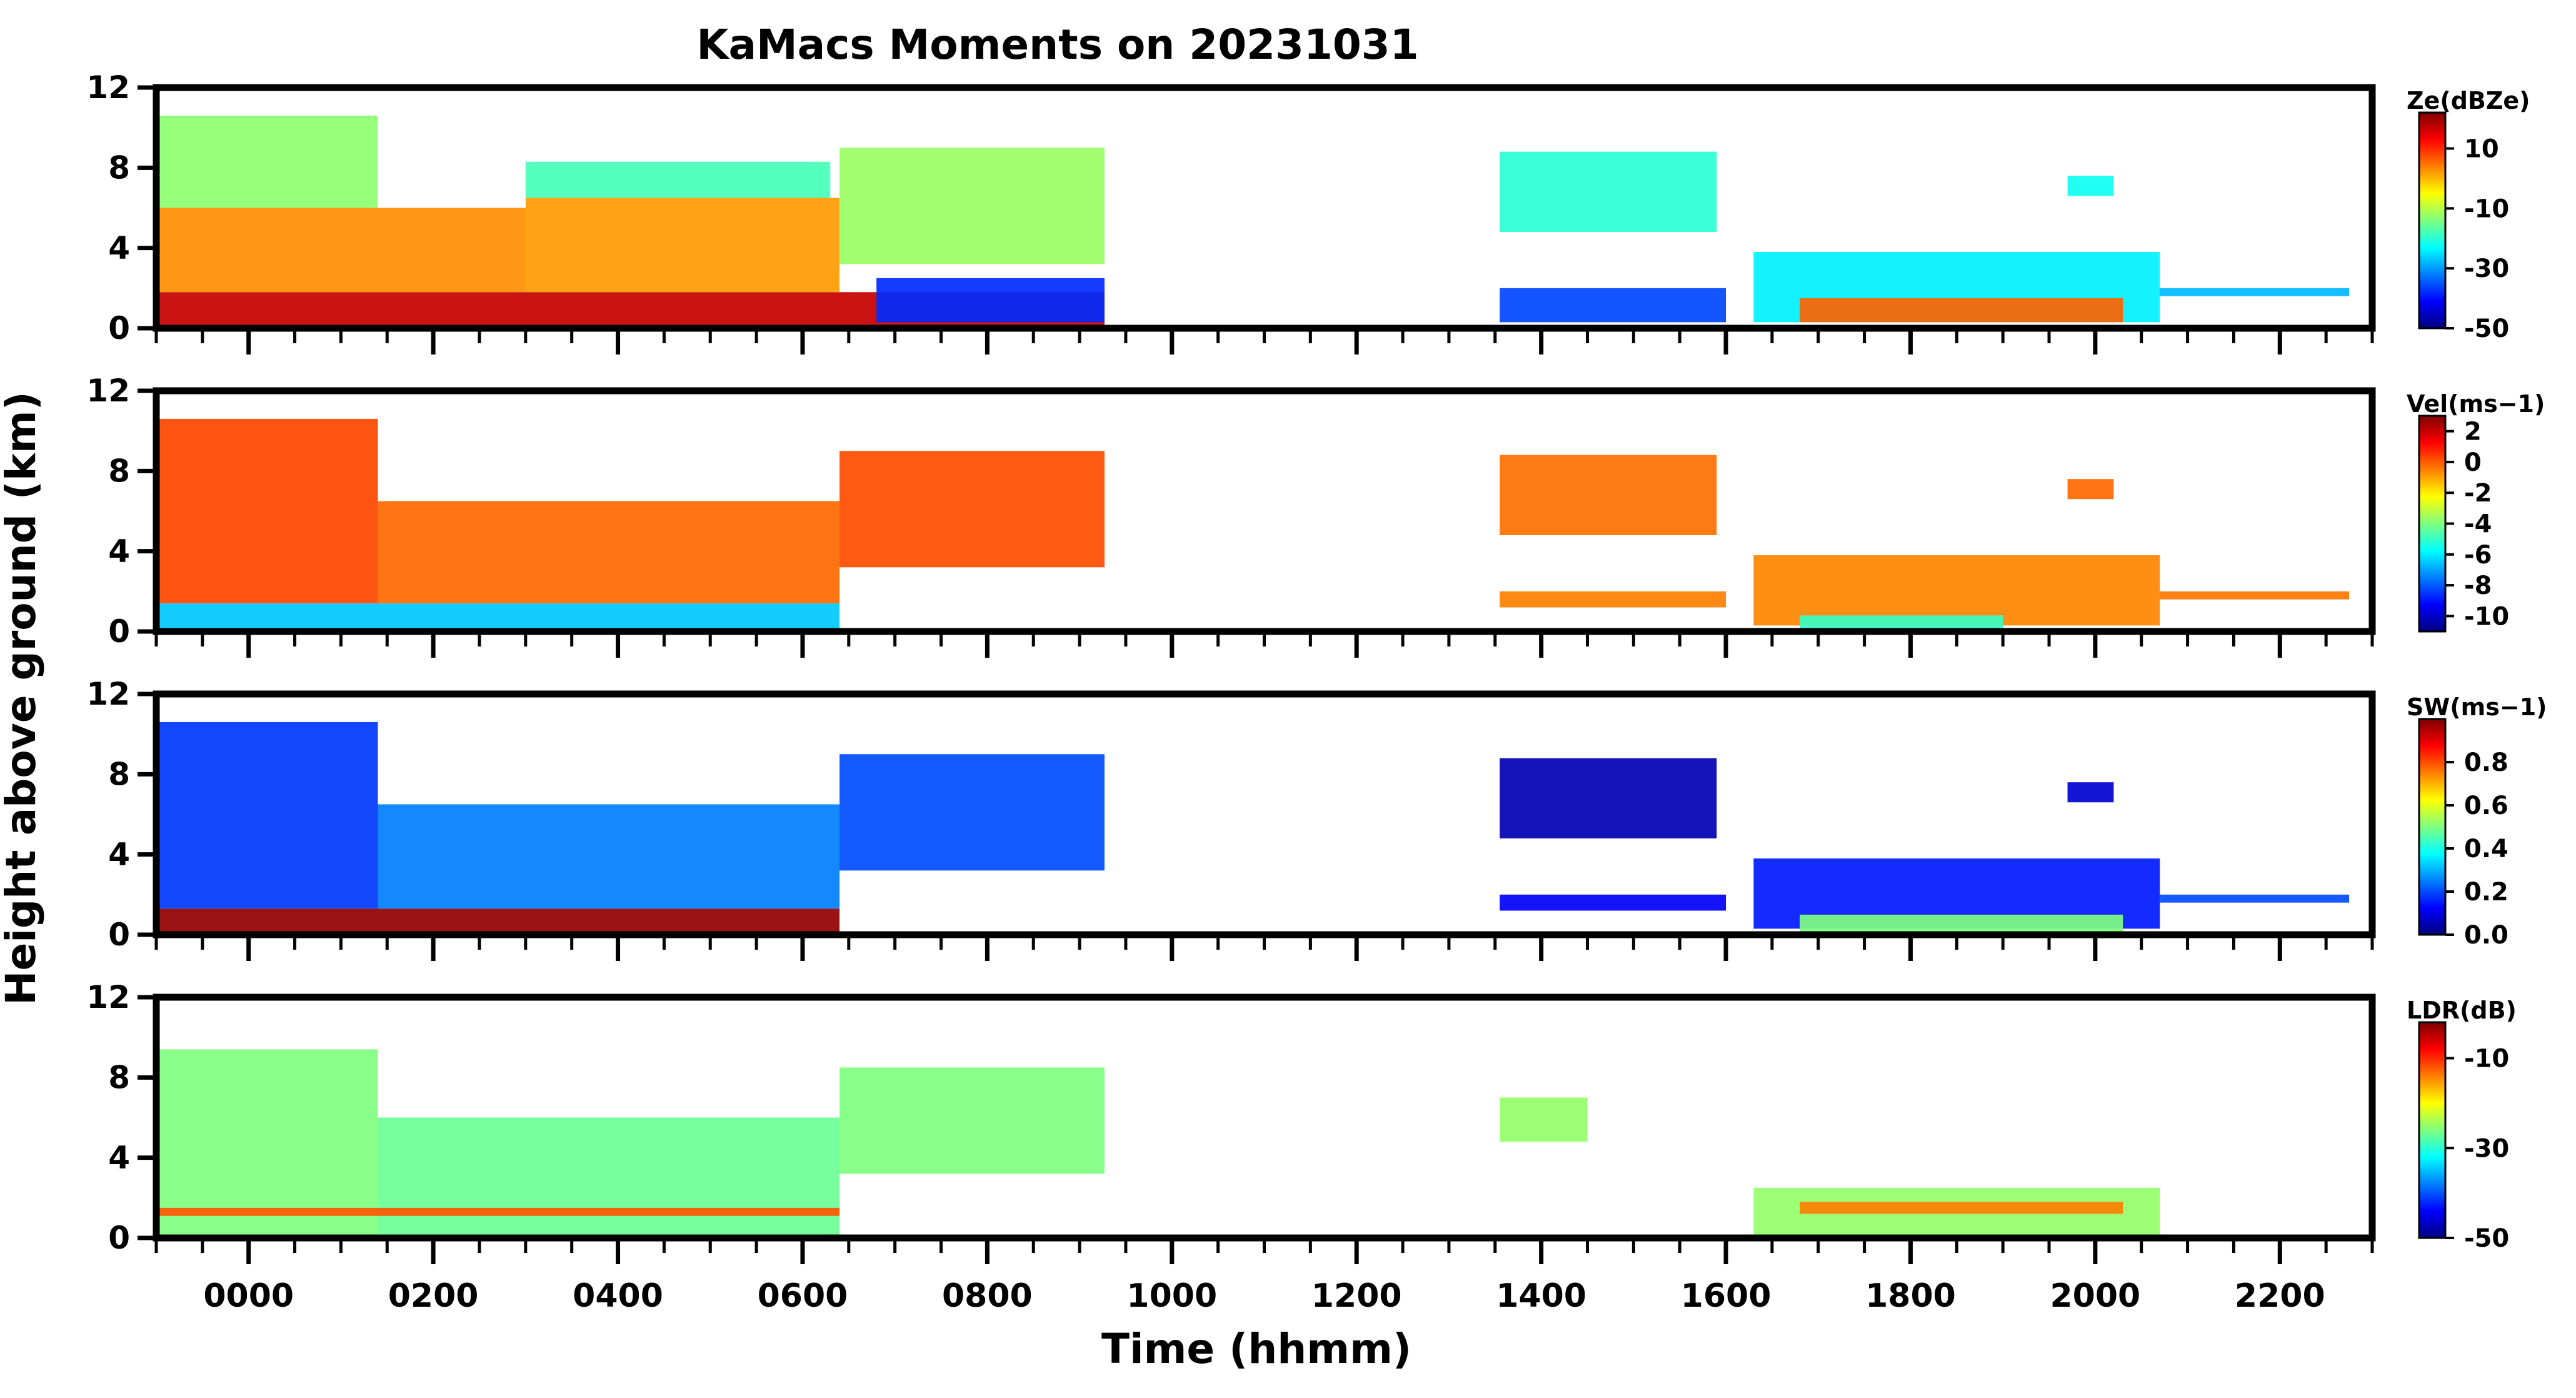 This screenshot has height=1398, width=2576. I want to click on colorbar-tick-label-vel--8: -8, so click(2478, 585).